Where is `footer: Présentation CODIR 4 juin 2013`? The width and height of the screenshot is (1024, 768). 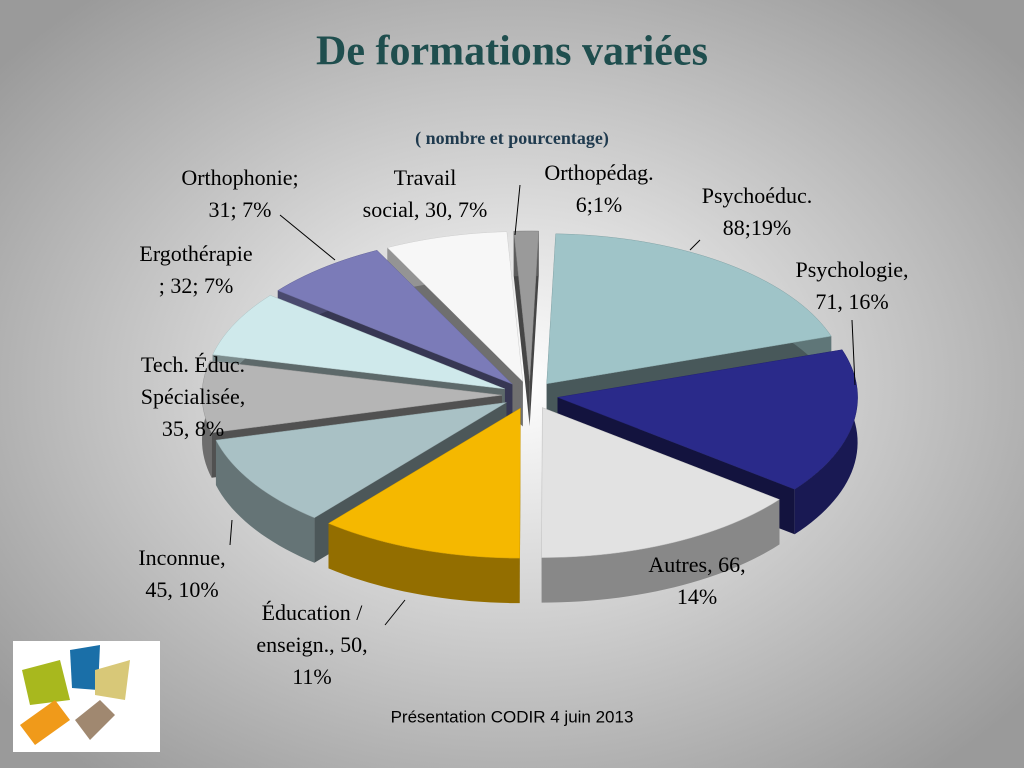 footer: Présentation CODIR 4 juin 2013 is located at coordinates (512, 716).